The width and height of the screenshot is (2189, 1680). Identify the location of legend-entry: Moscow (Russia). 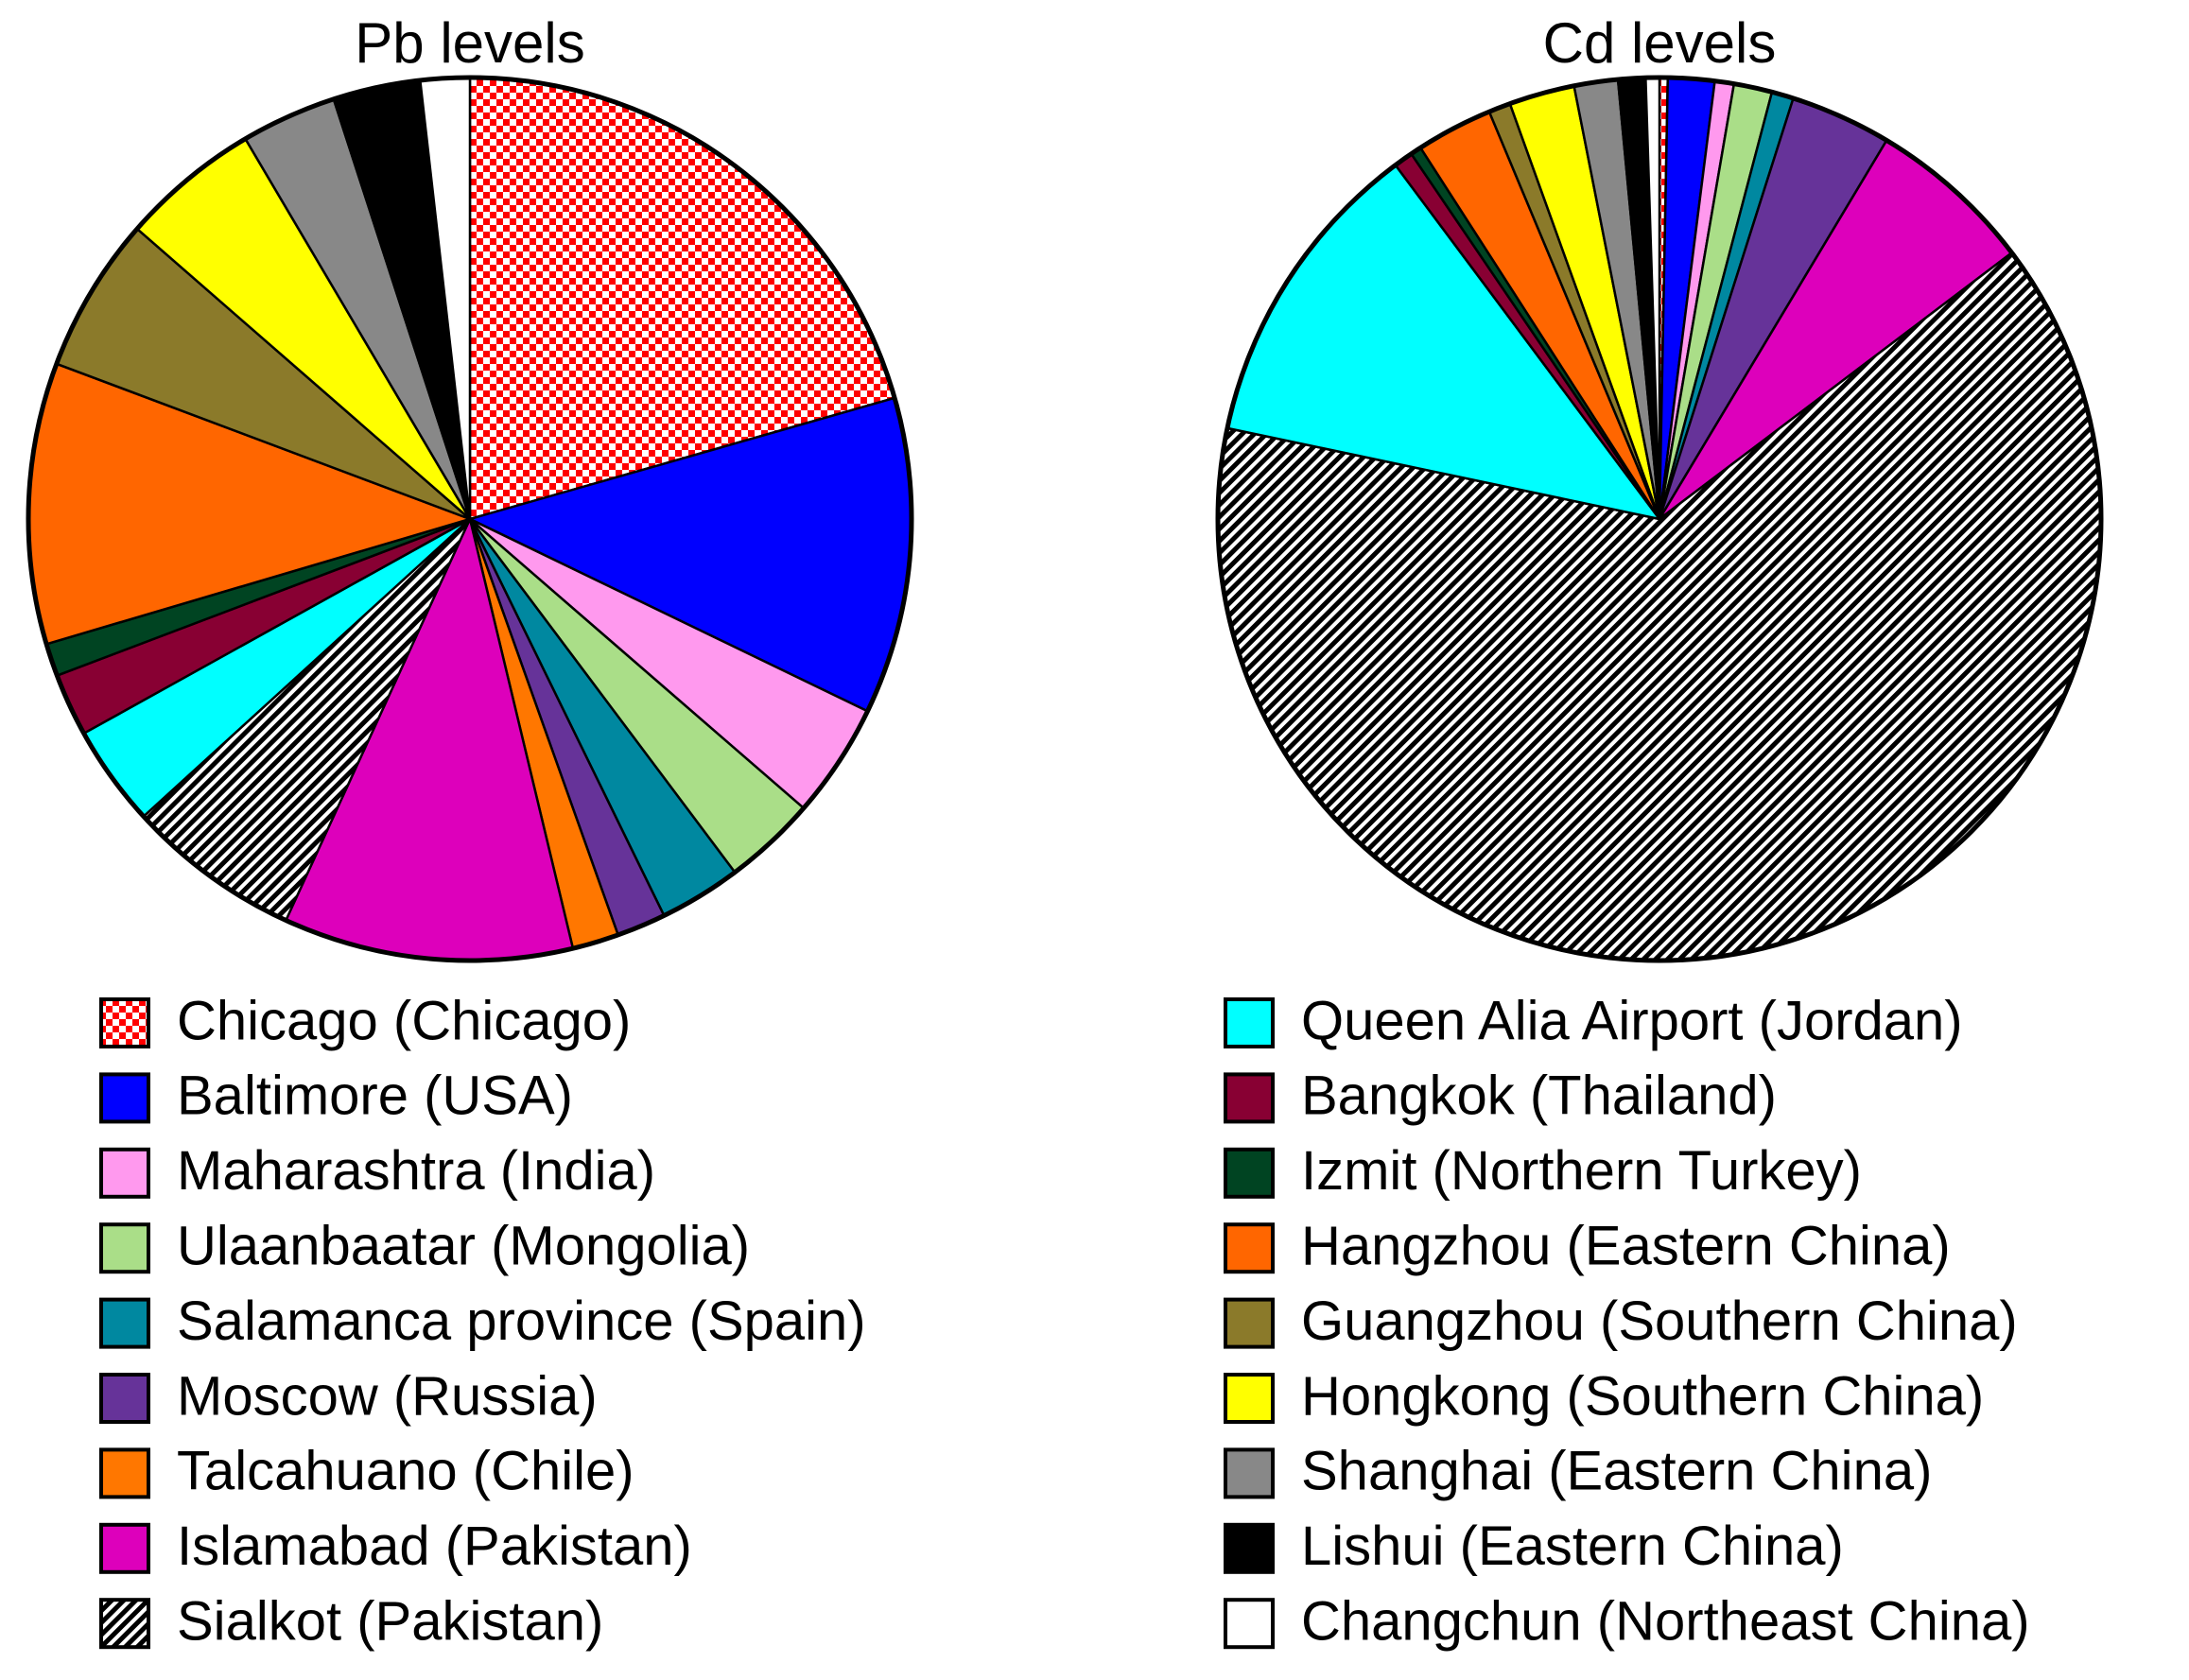
(348, 1396).